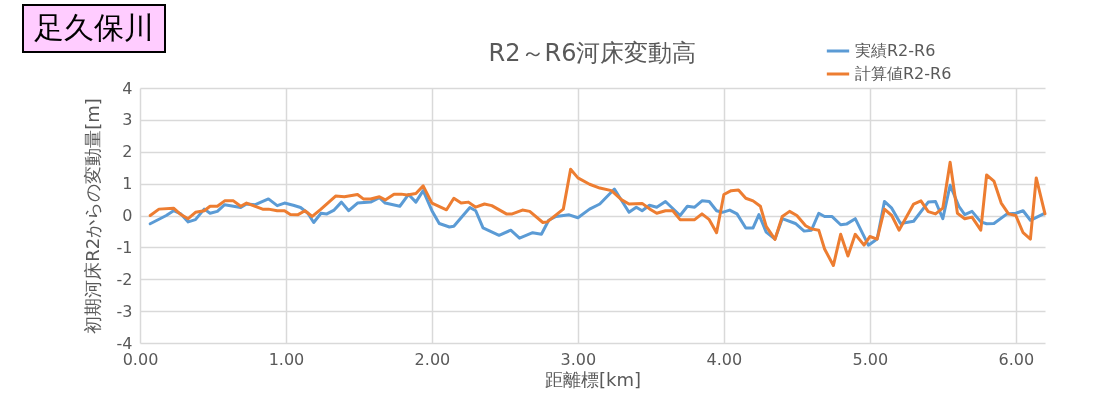 The image size is (1099, 405). Describe the element at coordinates (124, 279) in the screenshot. I see `y-tick-label: -2` at that location.